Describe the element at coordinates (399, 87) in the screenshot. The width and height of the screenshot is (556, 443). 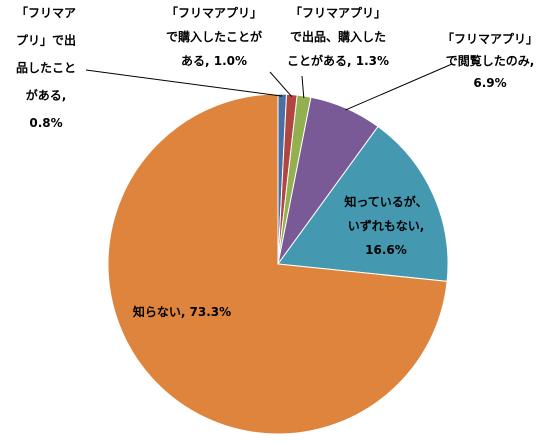
I see `leader-browsed-only` at that location.